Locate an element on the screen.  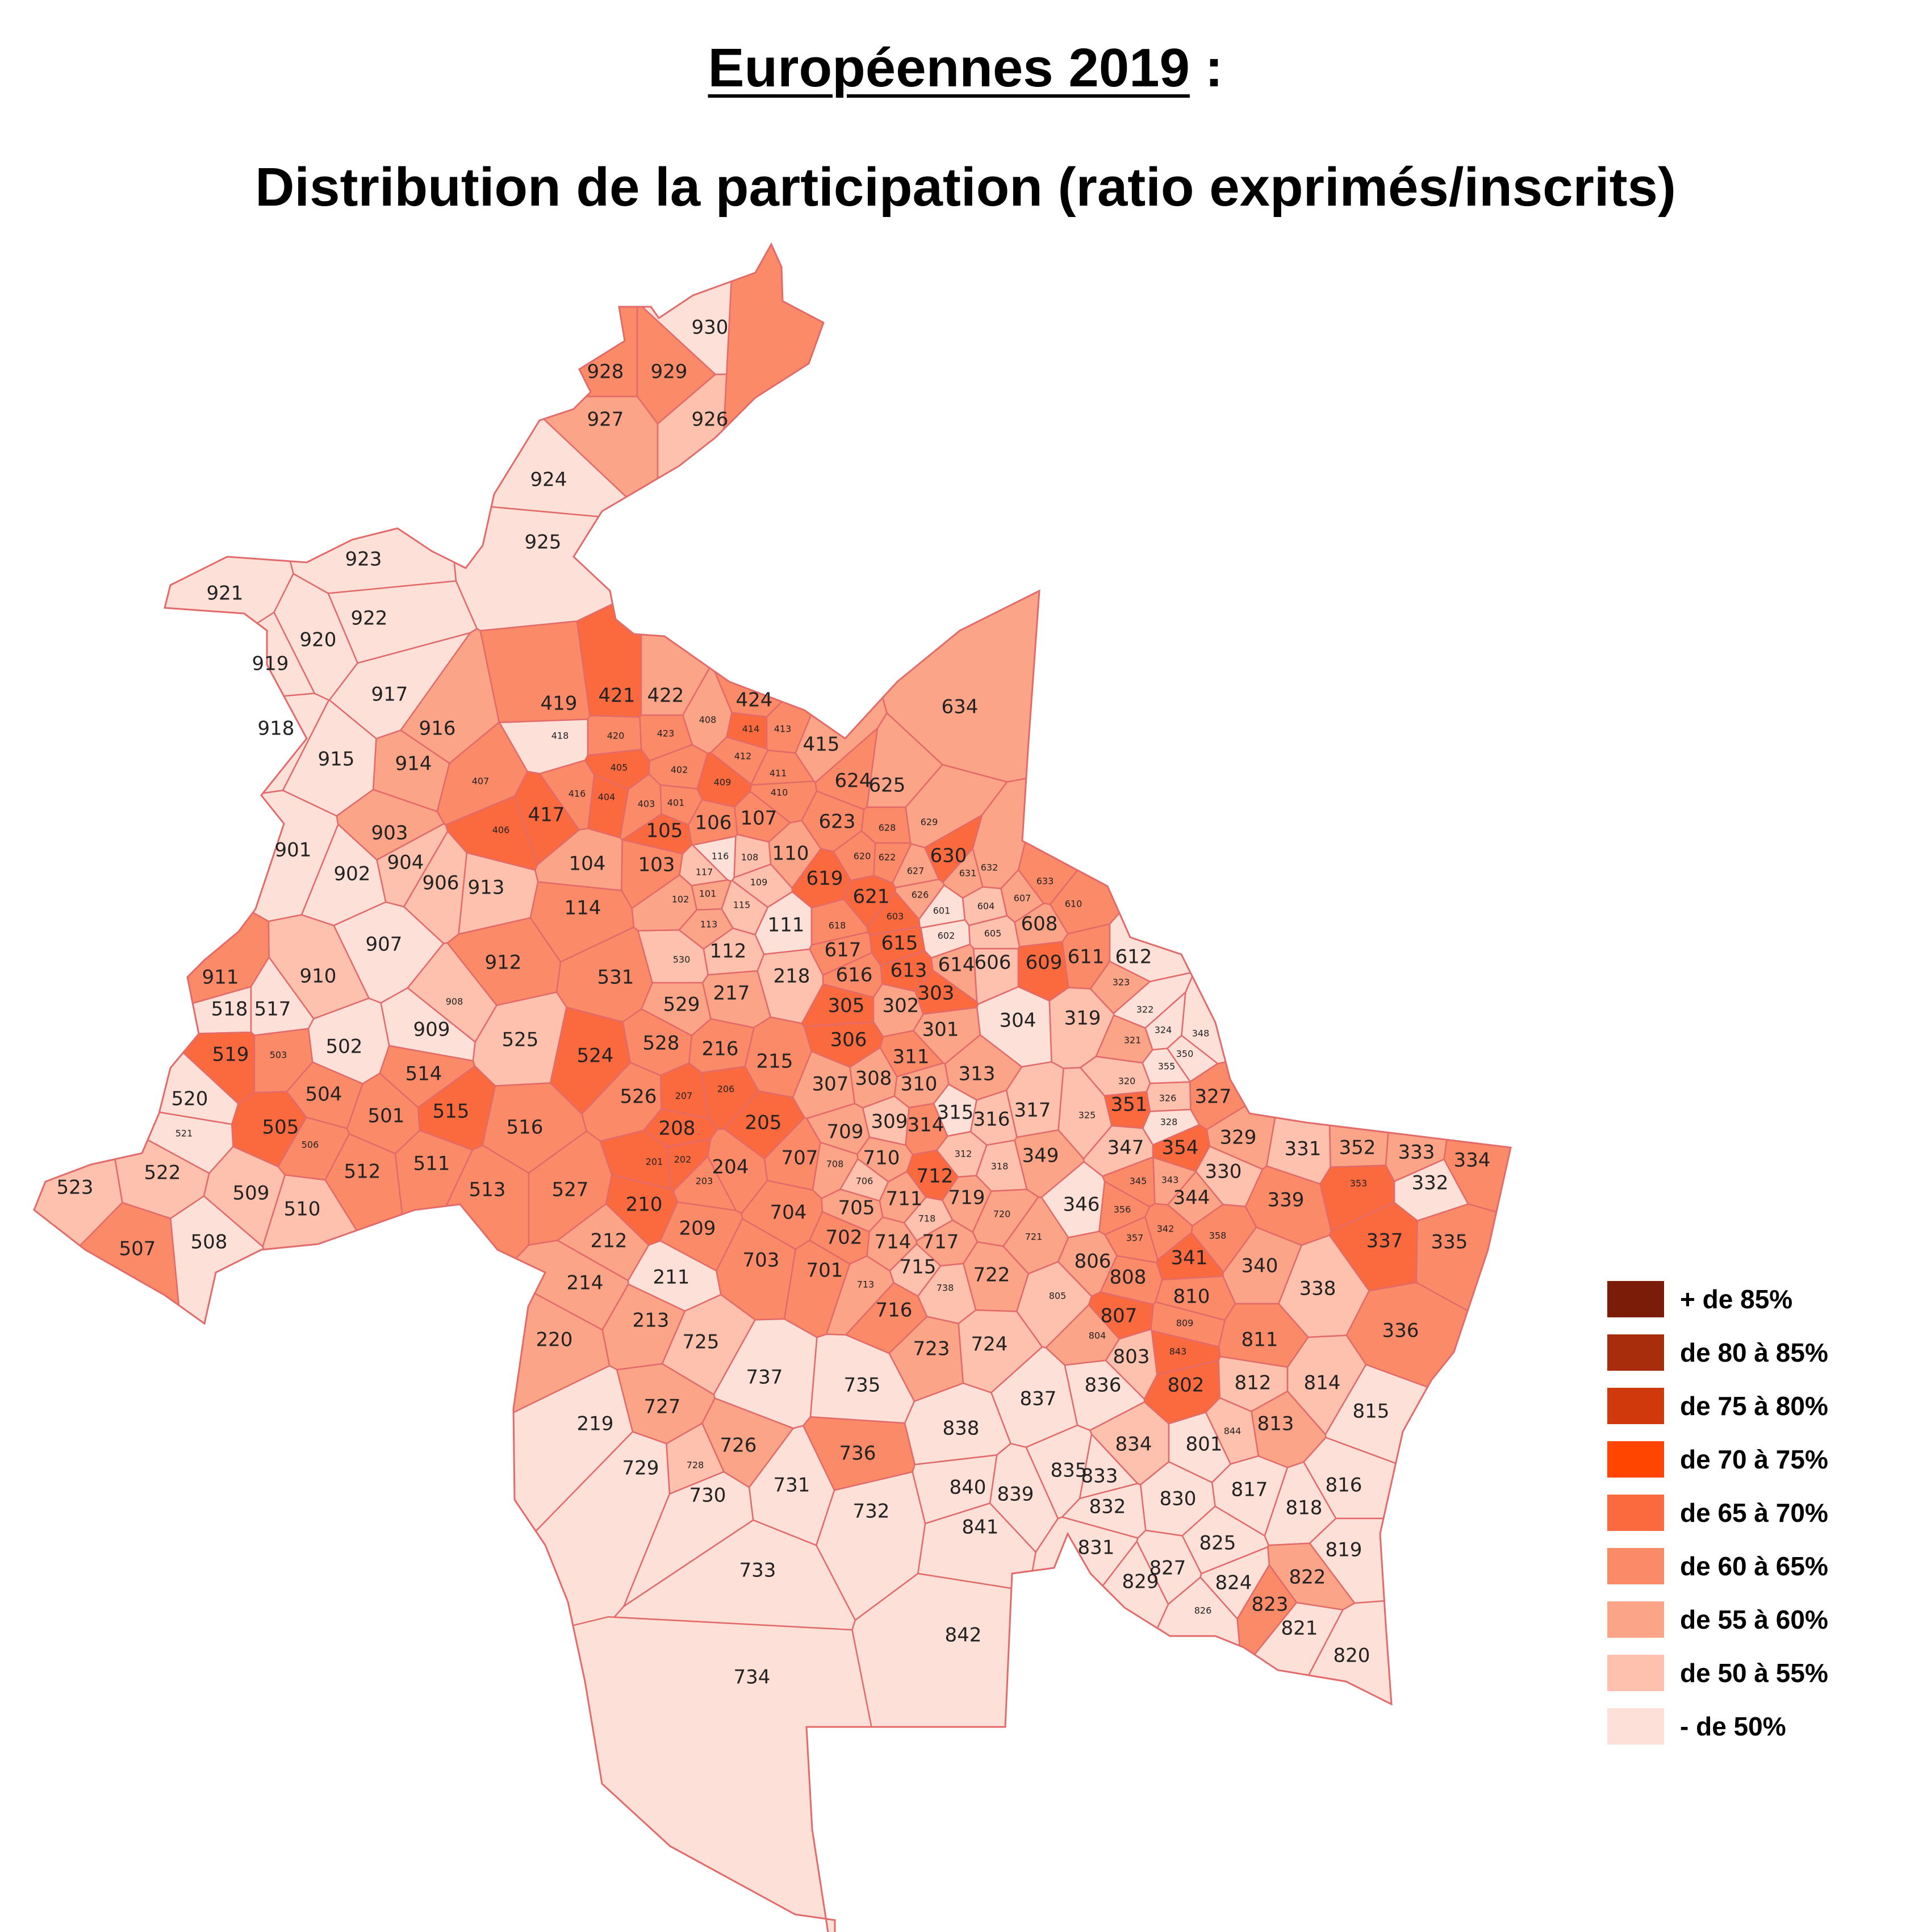
district-label-206: 206 is located at coordinates (726, 1090).